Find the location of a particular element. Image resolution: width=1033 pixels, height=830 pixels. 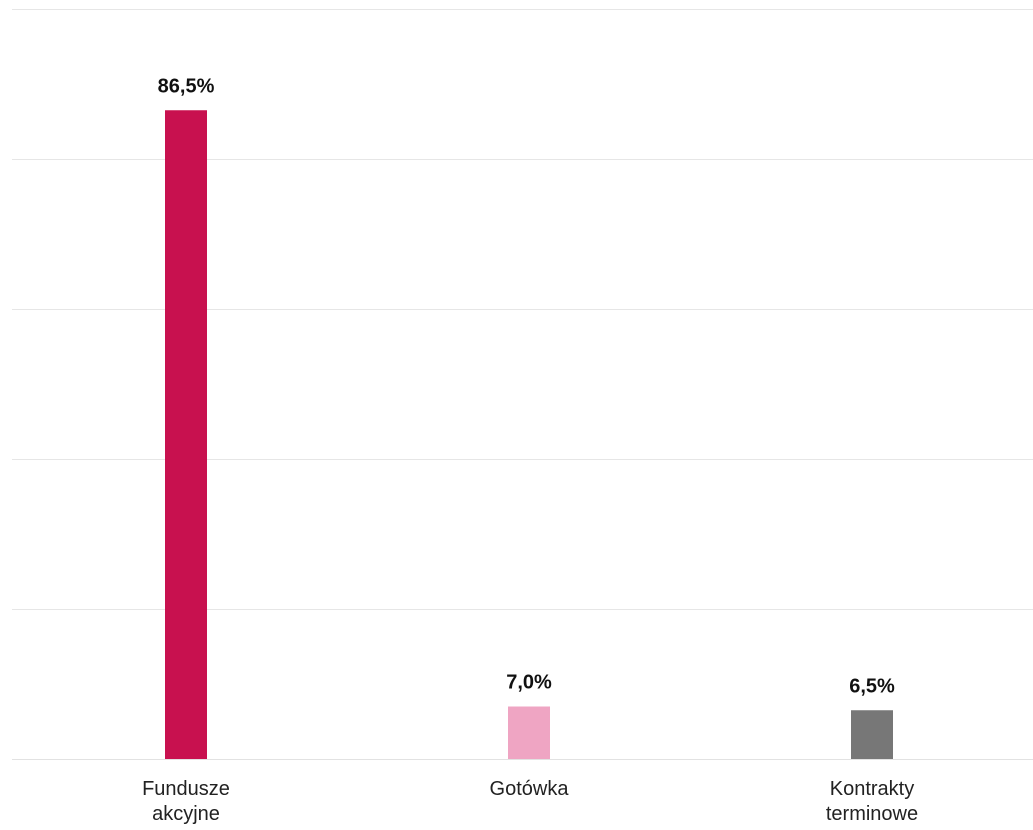

data-label: 7,0% is located at coordinates (529, 683).